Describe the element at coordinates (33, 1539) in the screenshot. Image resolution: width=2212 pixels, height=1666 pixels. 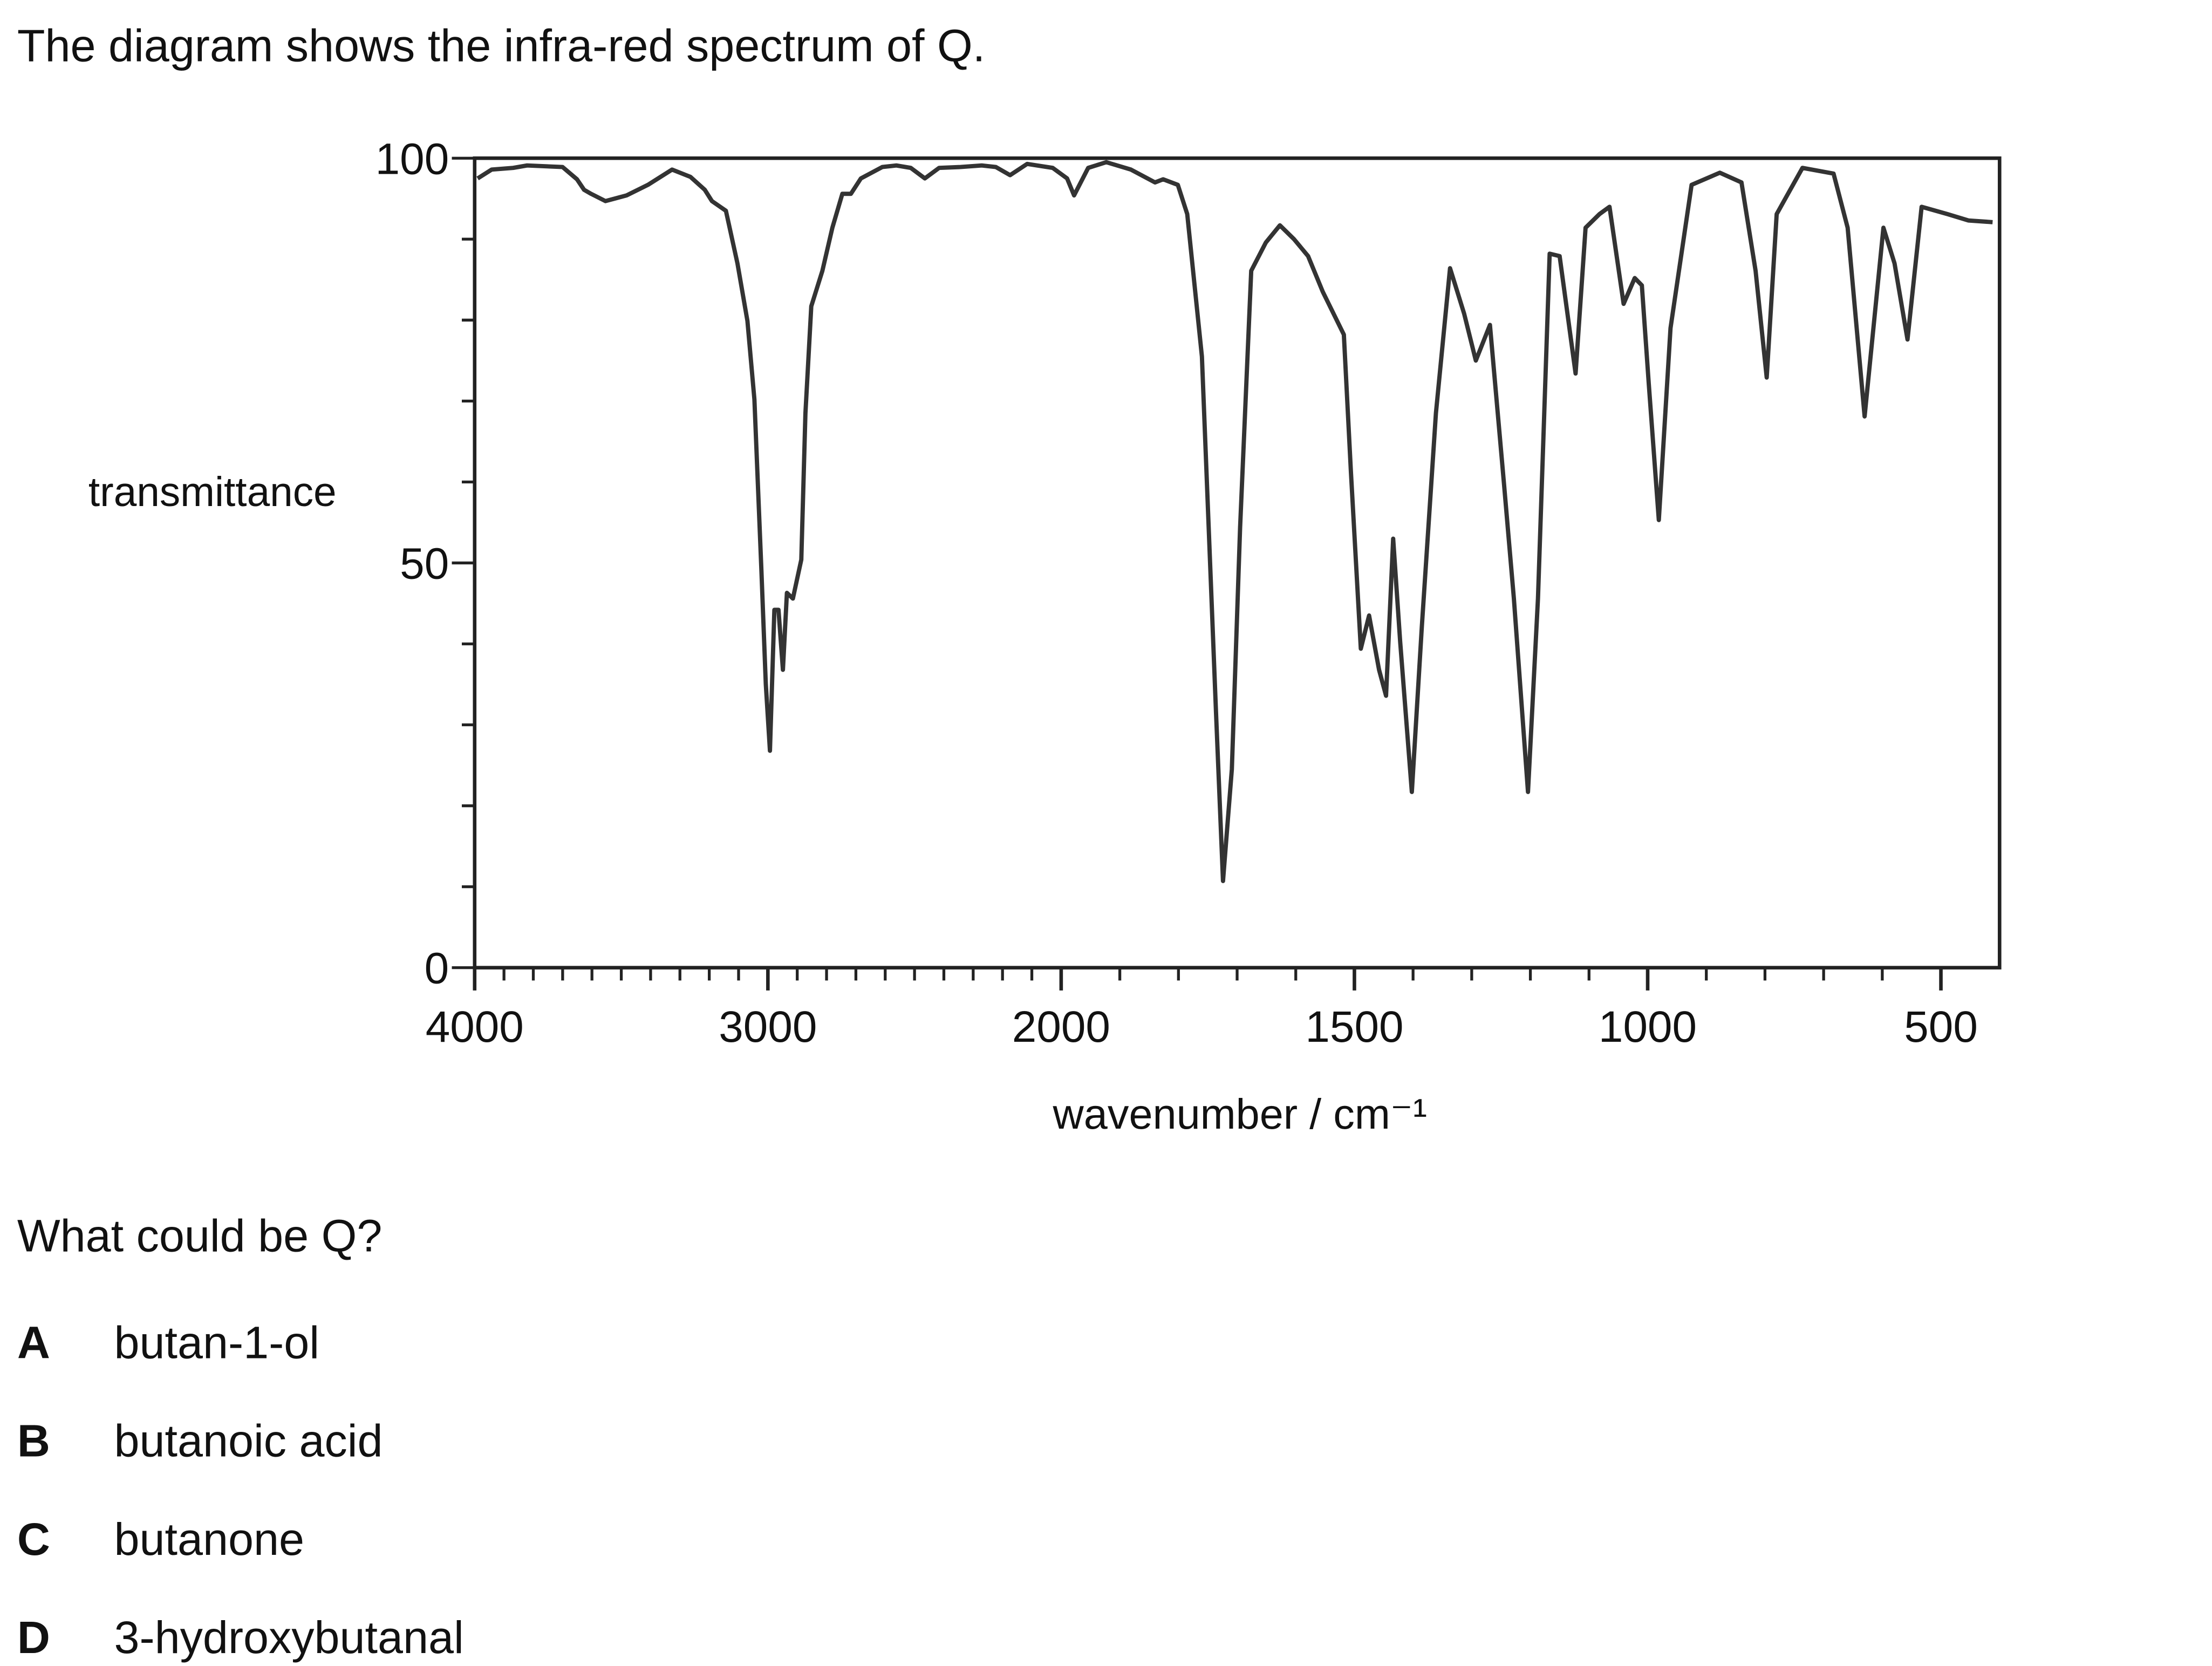
I see `option-letter: C` at that location.